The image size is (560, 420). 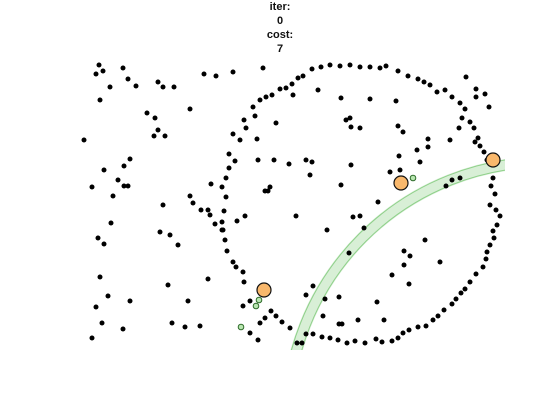 What do you see at coordinates (280, 35) in the screenshot?
I see `cost-label: cost:` at bounding box center [280, 35].